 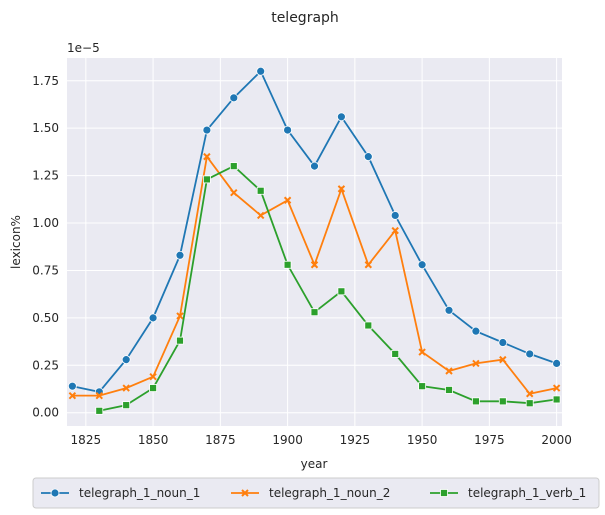 I want to click on y-offset-text: 1e−5, so click(x=83, y=48).